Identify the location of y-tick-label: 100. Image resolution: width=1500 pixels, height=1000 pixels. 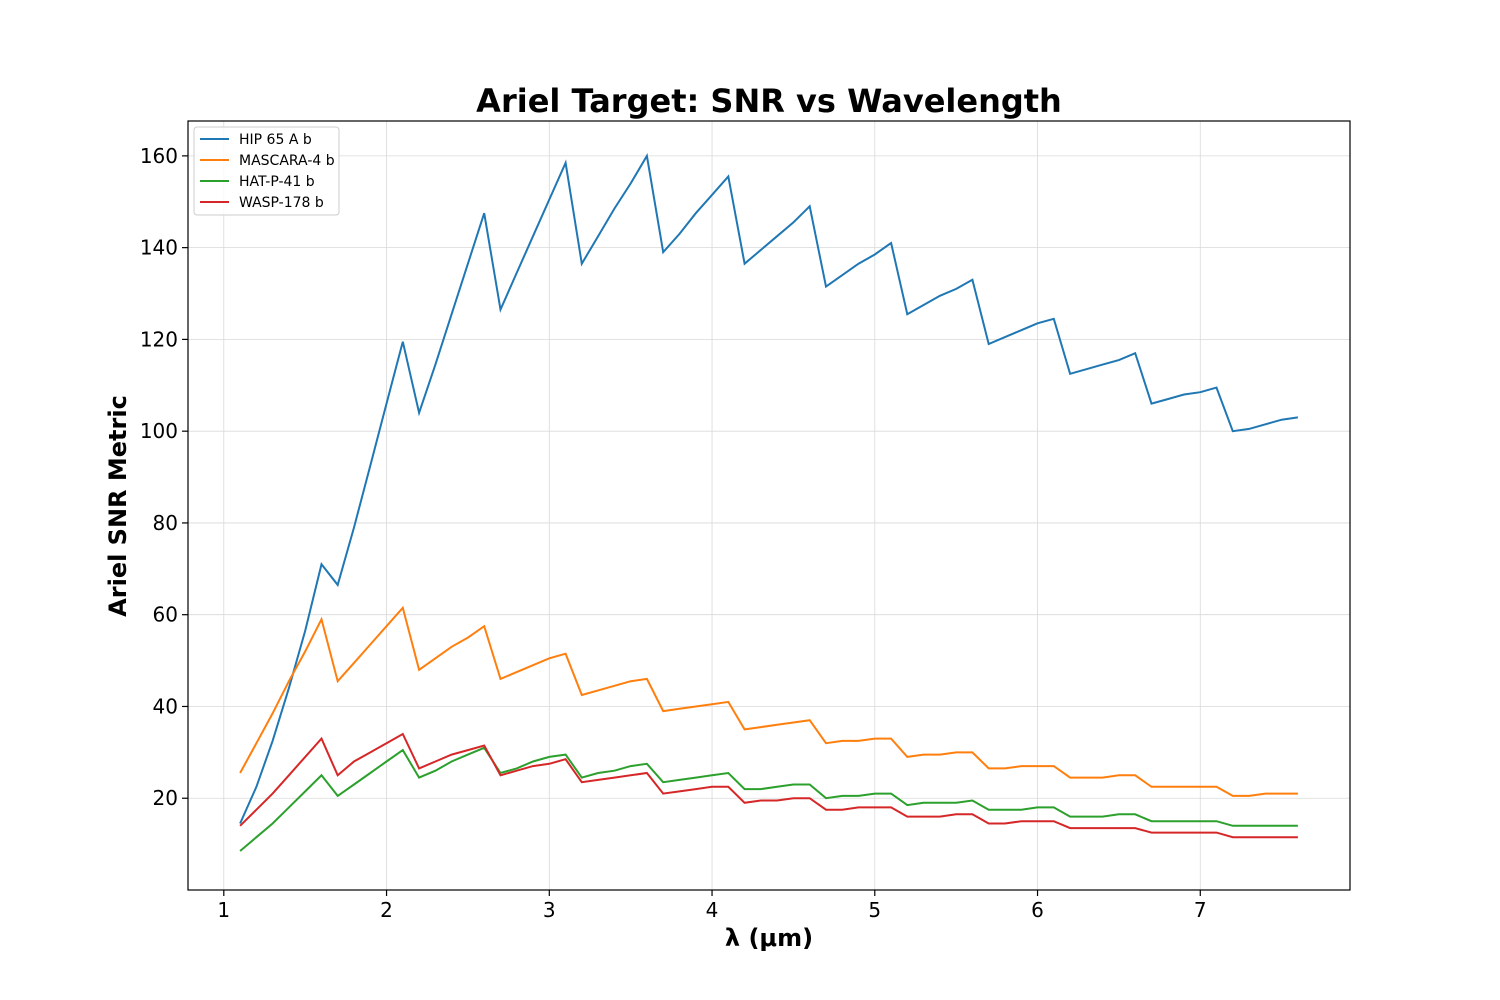
(159, 431).